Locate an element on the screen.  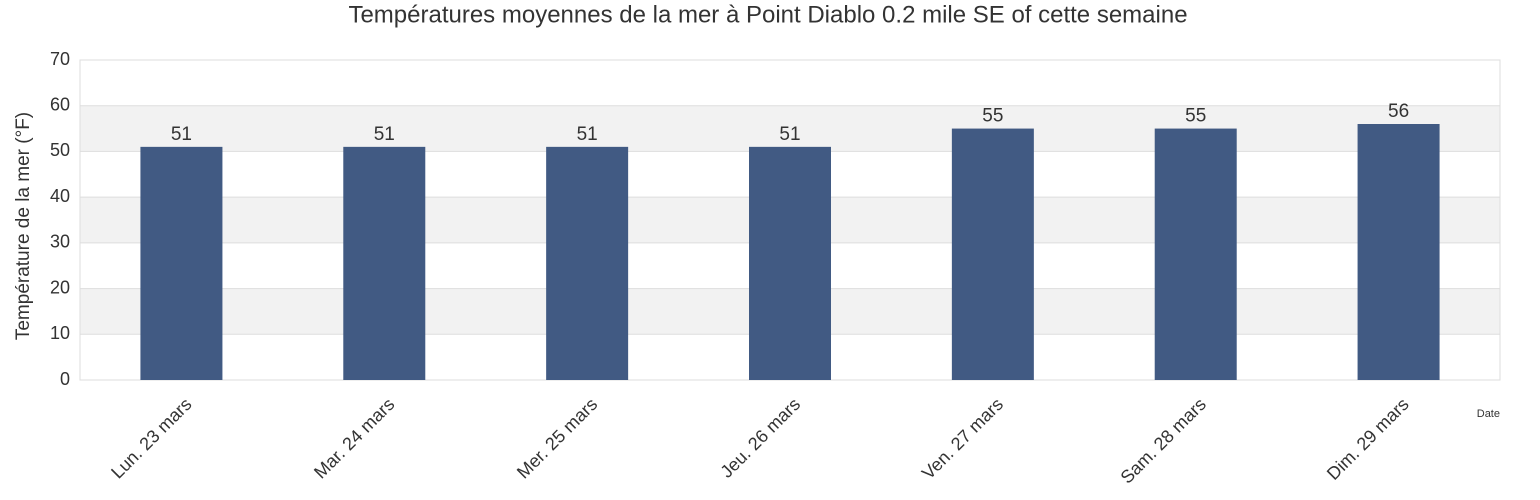
y-tick-label: 60 is located at coordinates (60, 104).